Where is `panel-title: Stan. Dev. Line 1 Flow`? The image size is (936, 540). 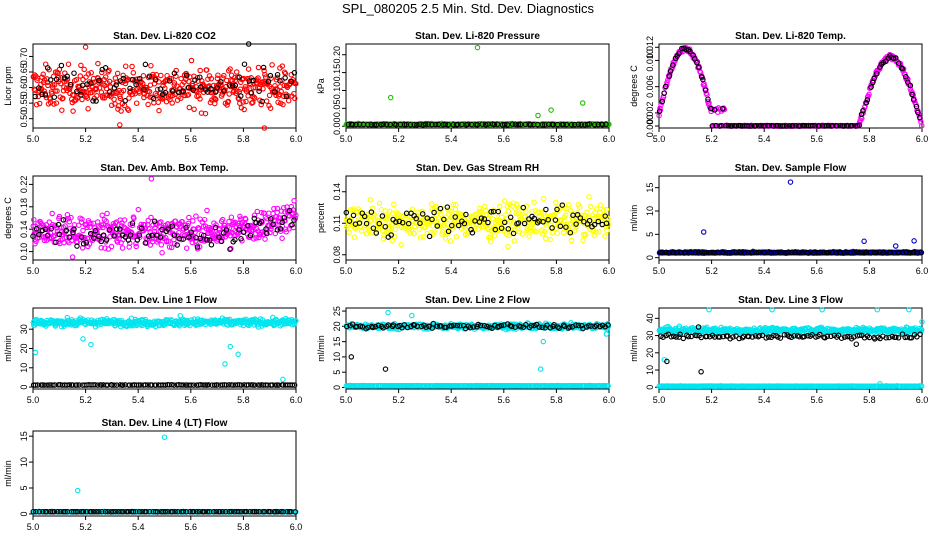
panel-title: Stan. Dev. Line 1 Flow is located at coordinates (164, 300).